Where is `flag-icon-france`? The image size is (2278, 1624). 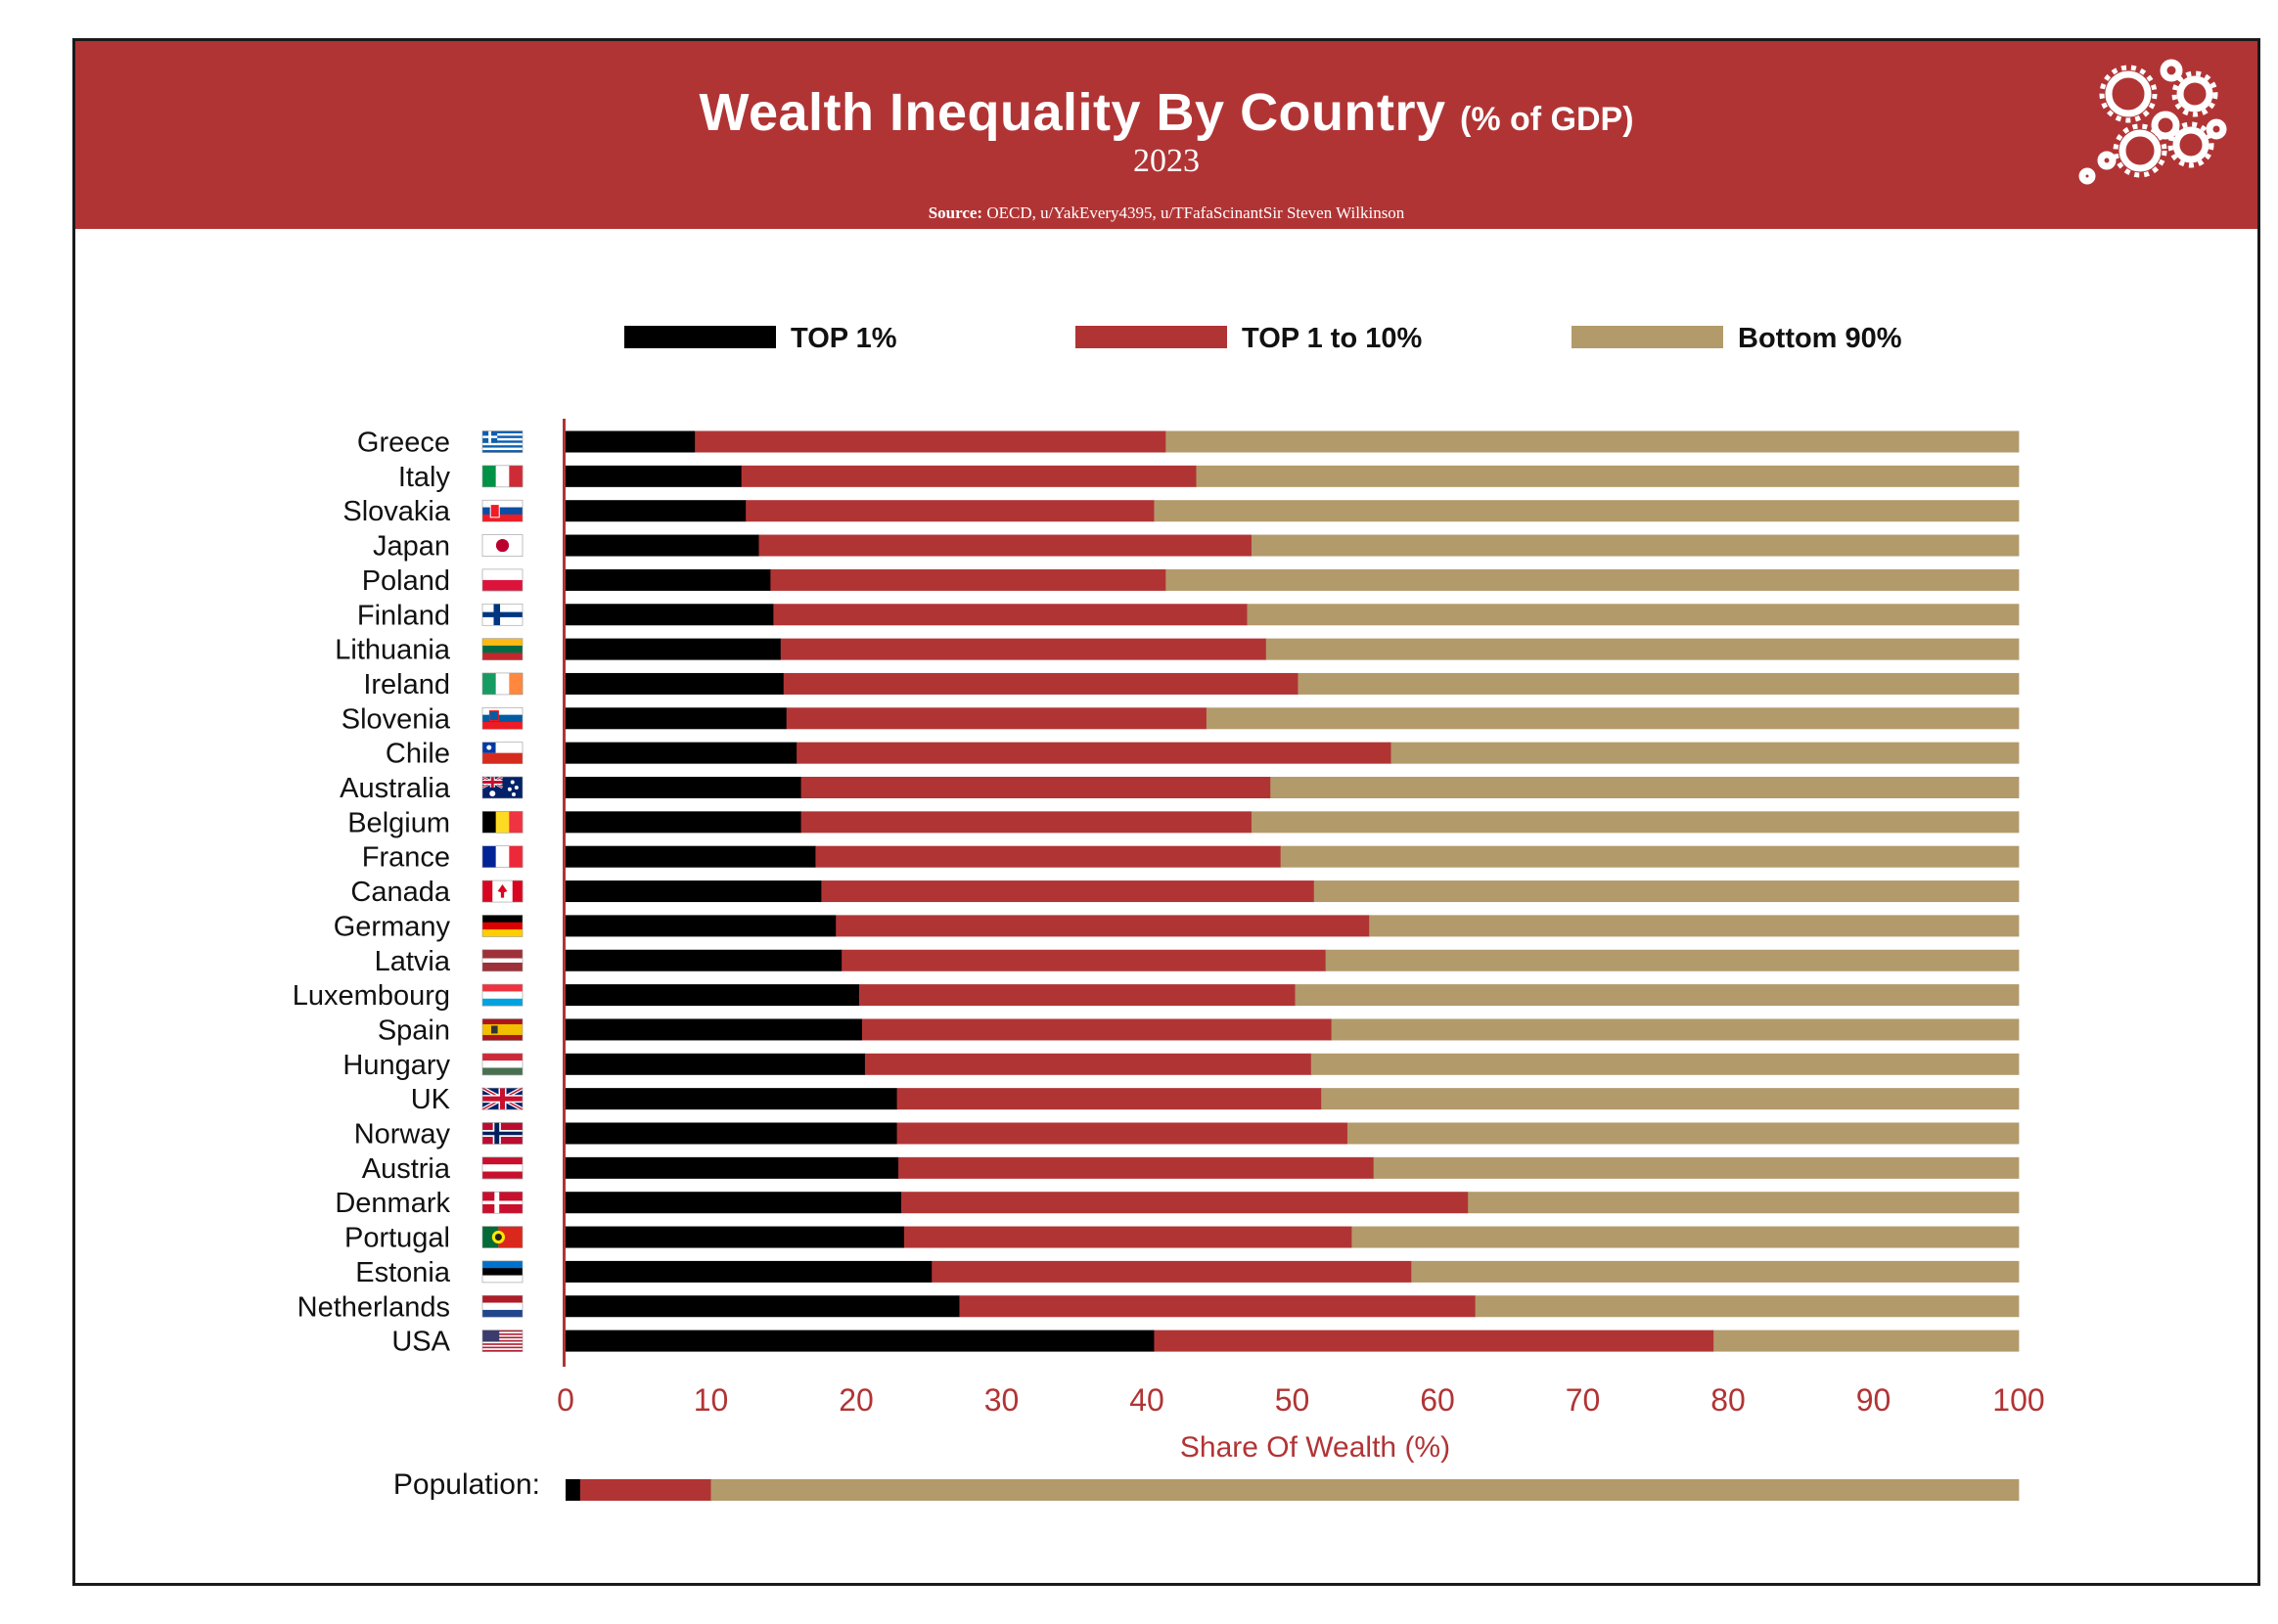 flag-icon-france is located at coordinates (502, 857).